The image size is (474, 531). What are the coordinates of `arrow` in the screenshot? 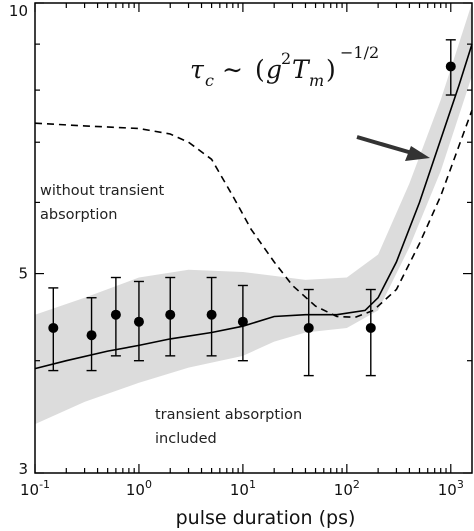 It's located at (393, 148).